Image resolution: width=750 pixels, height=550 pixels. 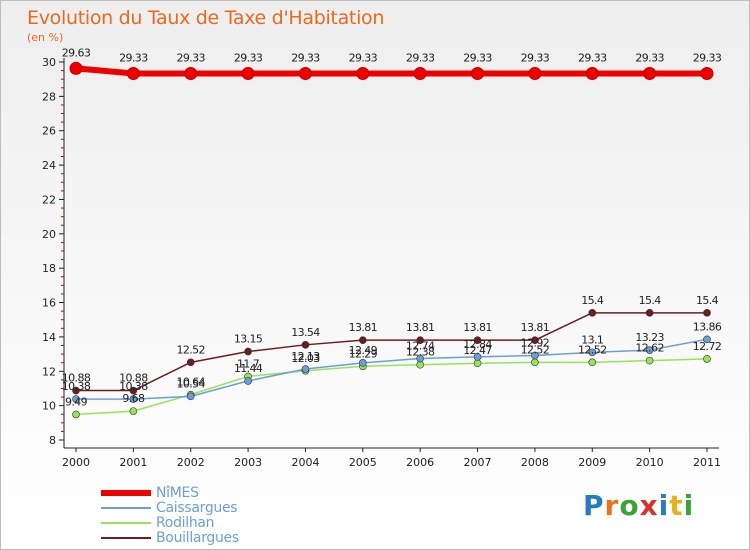 What do you see at coordinates (535, 342) in the screenshot?
I see `data-label: 12.92` at bounding box center [535, 342].